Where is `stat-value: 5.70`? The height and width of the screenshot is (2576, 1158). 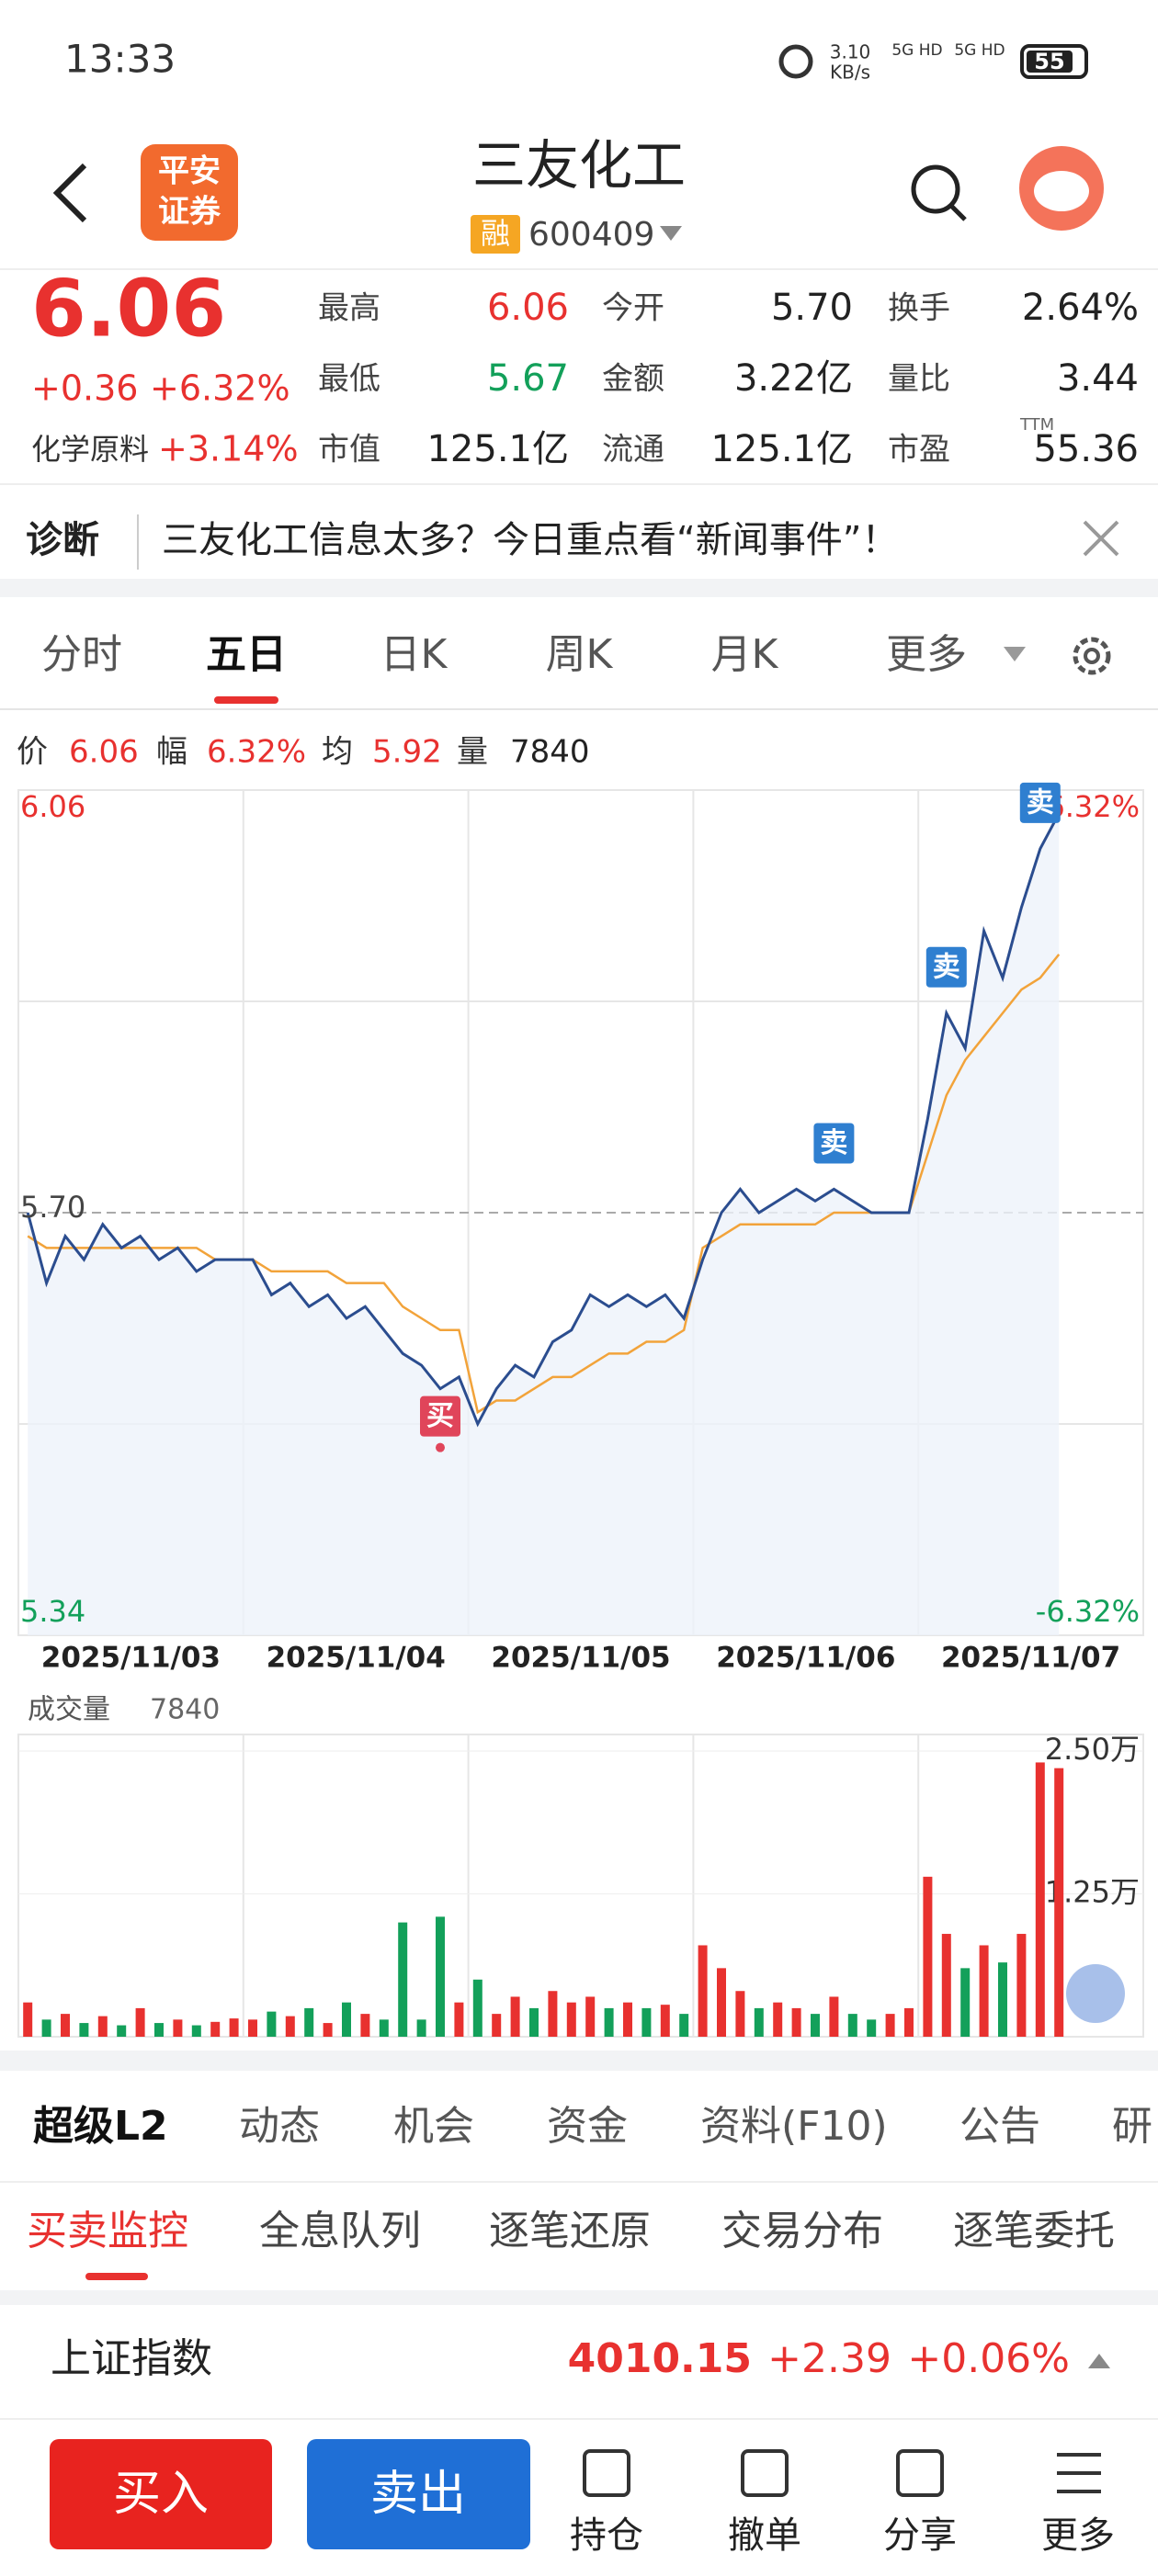
stat-value: 5.70 is located at coordinates (812, 308).